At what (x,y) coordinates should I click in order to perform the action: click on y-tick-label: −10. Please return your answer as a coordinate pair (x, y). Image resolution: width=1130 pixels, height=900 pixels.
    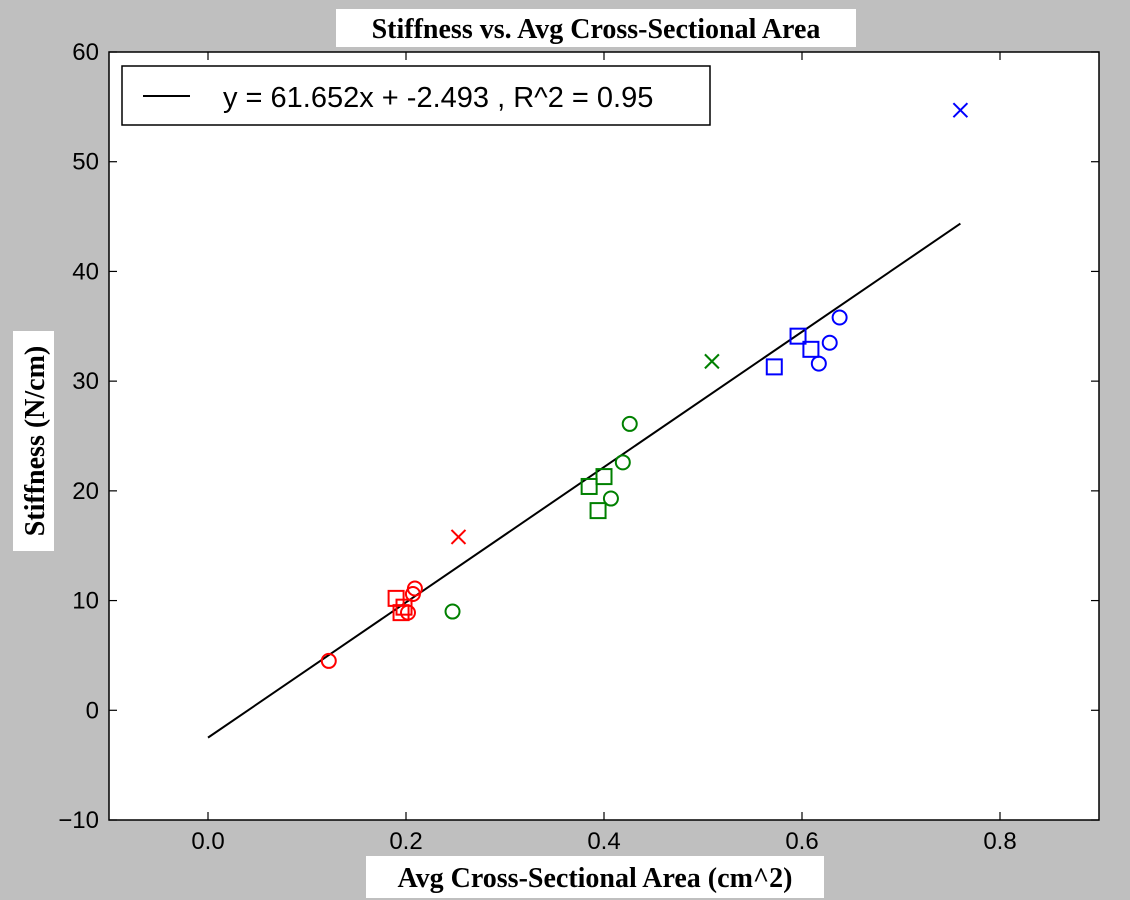
    Looking at the image, I should click on (78, 820).